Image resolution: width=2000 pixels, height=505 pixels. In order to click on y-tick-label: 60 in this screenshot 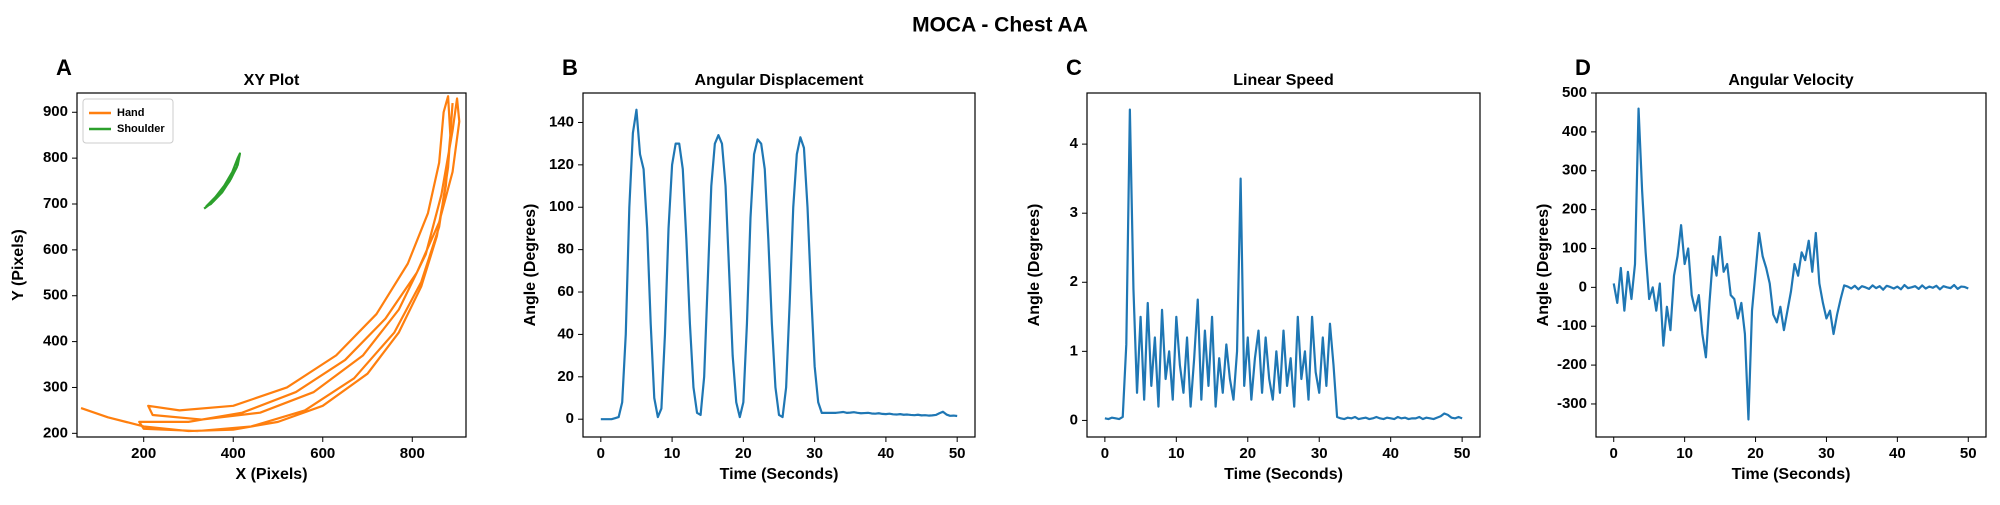, I will do `click(565, 291)`.